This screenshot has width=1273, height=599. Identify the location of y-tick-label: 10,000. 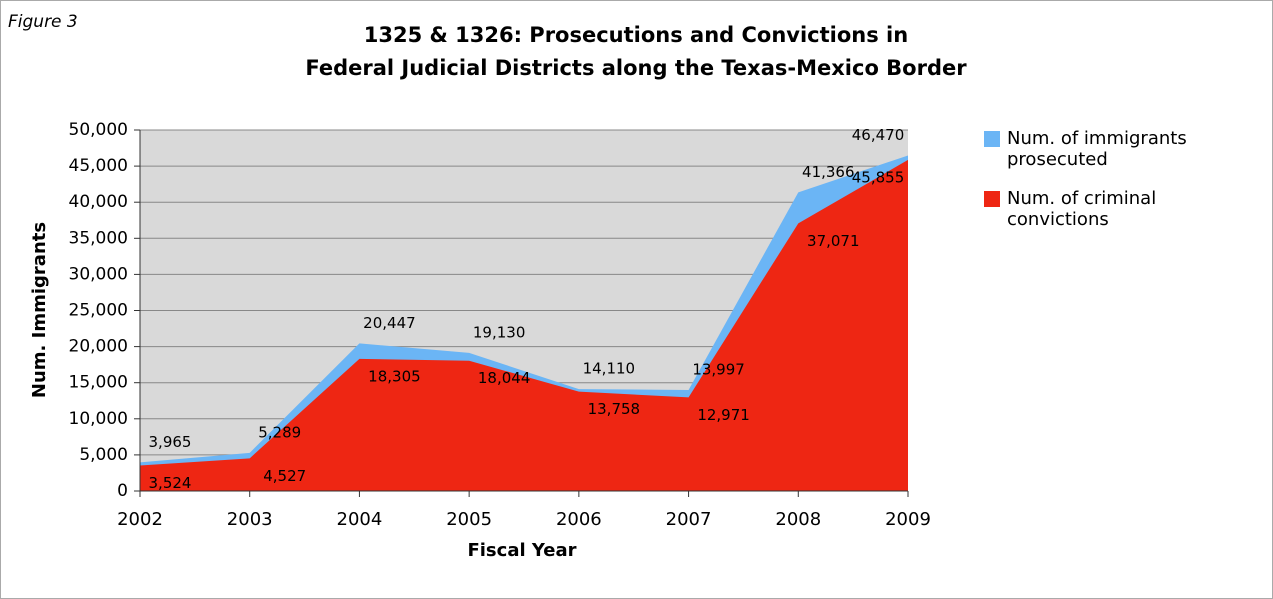
(98, 419).